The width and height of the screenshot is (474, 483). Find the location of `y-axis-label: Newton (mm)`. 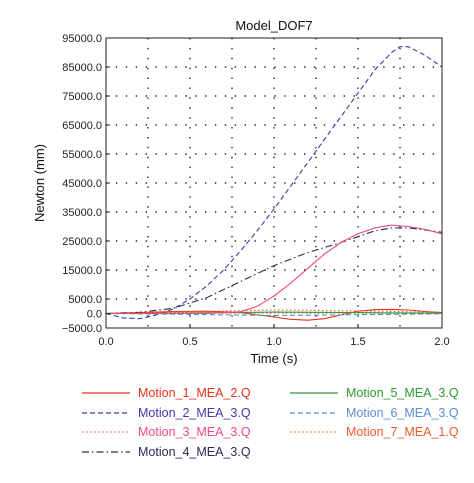

y-axis-label: Newton (mm) is located at coordinates (39, 183).